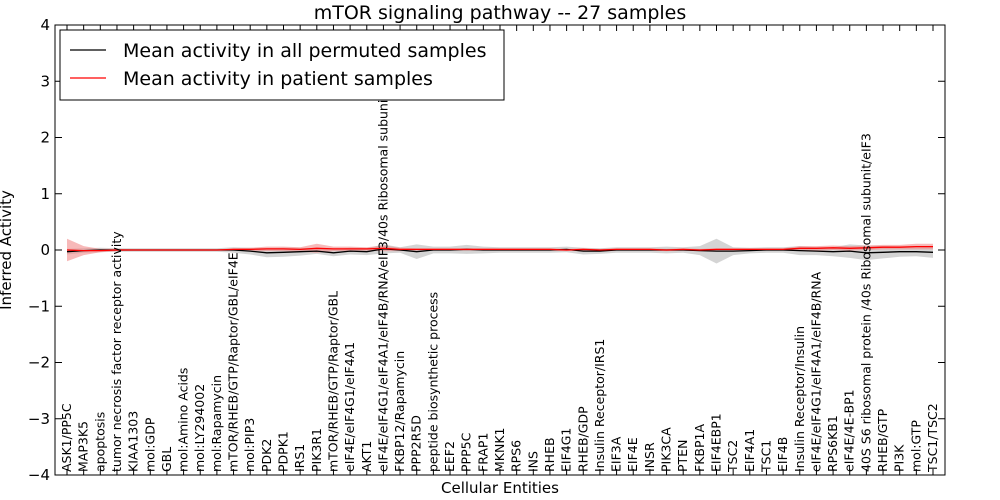  I want to click on category-label: mol:Amino Acids, so click(183, 420).